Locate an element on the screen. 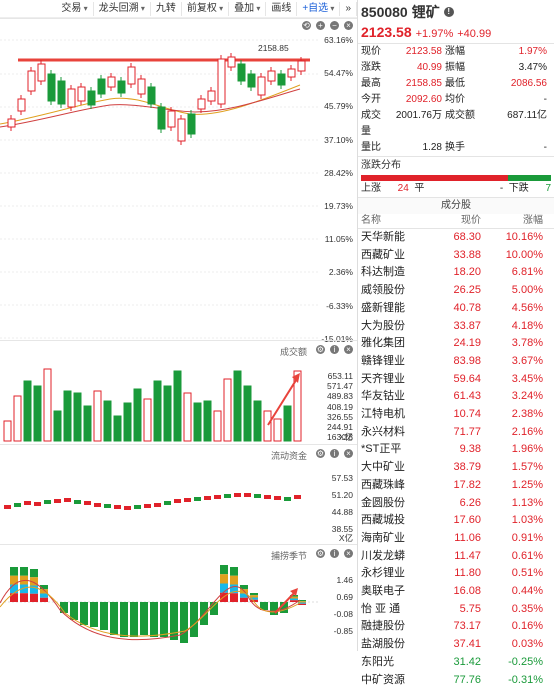 This screenshot has width=554, height=689. component-row: 天齐锂业 59.64 3.45% is located at coordinates (456, 380).